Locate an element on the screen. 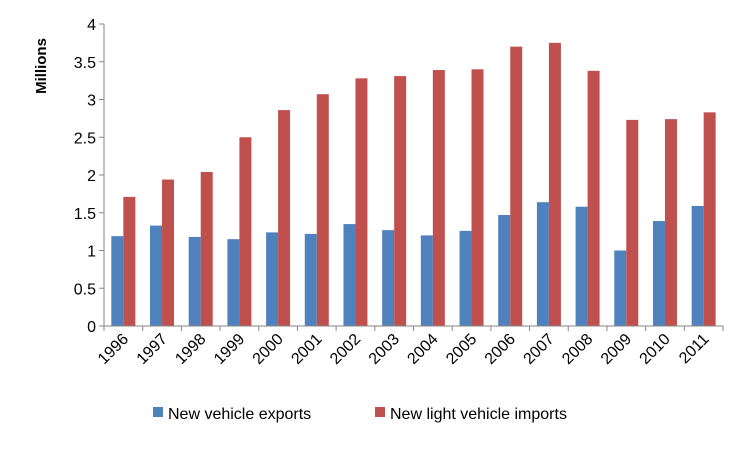 Image resolution: width=751 pixels, height=457 pixels. legend-label-imports: New light vehicle imports is located at coordinates (478, 414).